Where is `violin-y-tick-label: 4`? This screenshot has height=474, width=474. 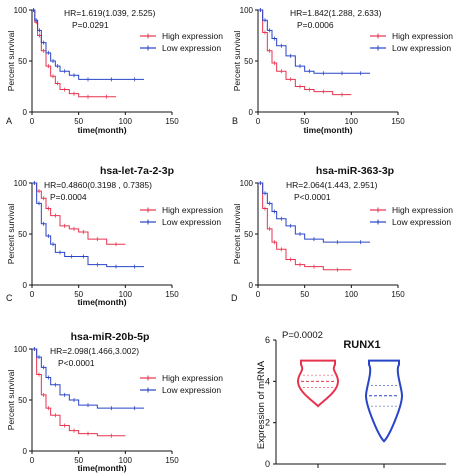 violin-y-tick-label: 4 is located at coordinates (267, 381).